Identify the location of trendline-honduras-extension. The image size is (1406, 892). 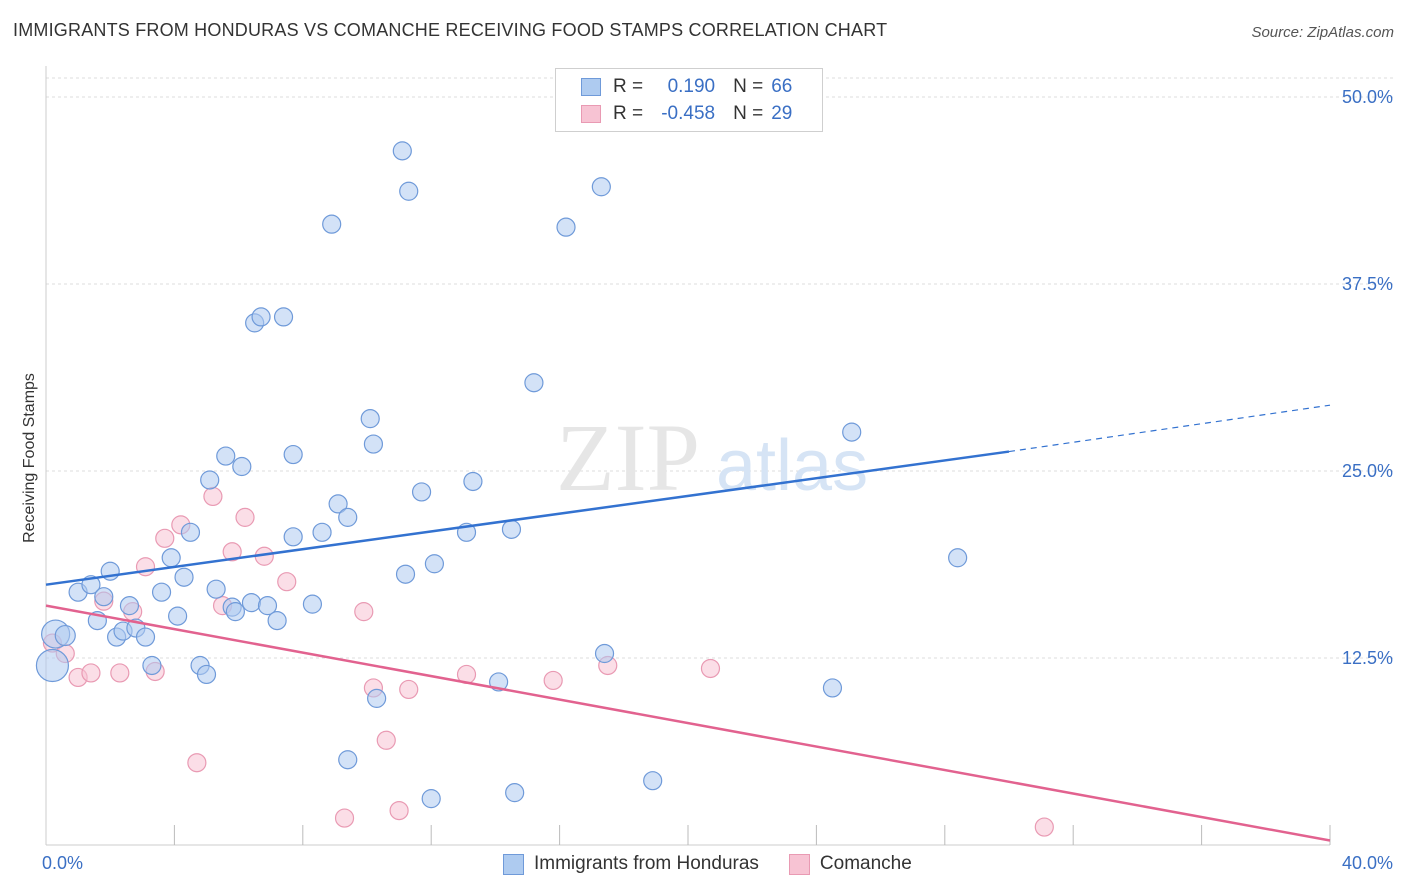
(1169, 428).